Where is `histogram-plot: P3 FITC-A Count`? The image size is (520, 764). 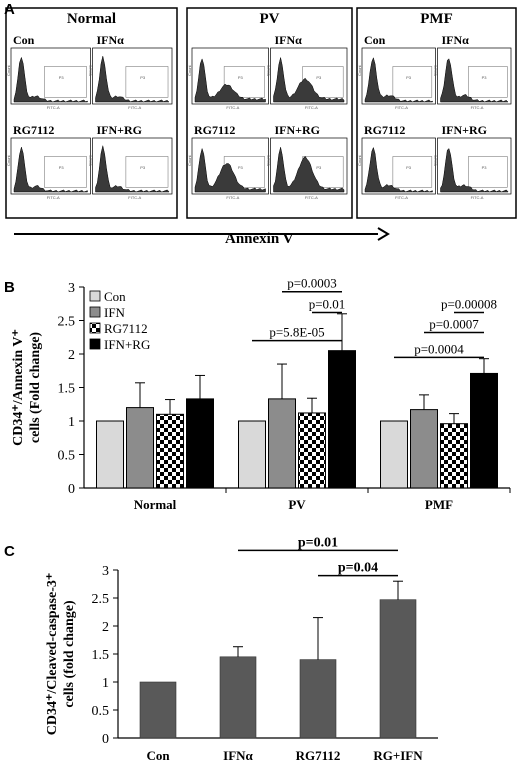
histogram-plot: P3 FITC-A Count is located at coordinates (228, 78).